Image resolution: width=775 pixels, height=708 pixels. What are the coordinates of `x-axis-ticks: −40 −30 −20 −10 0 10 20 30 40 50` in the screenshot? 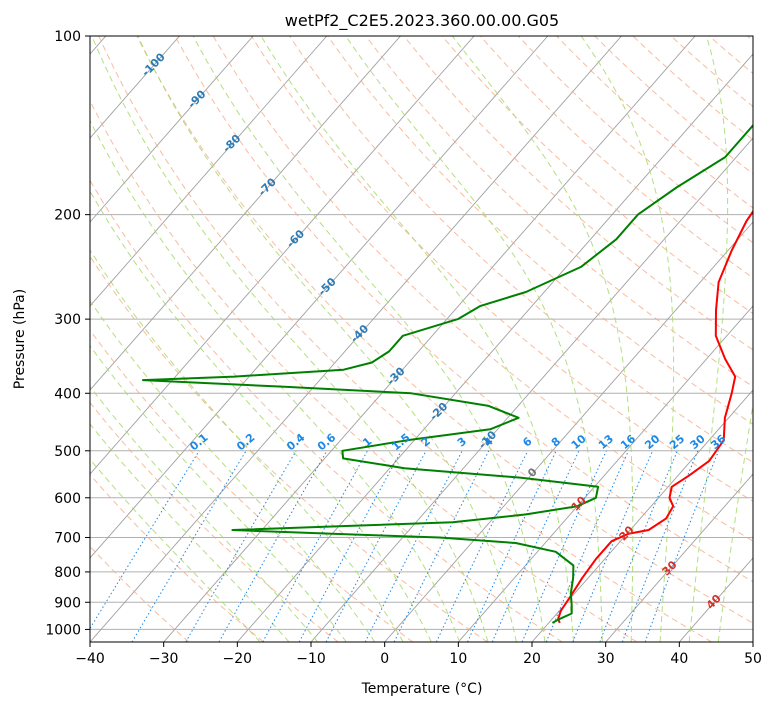 It's located at (418, 654).